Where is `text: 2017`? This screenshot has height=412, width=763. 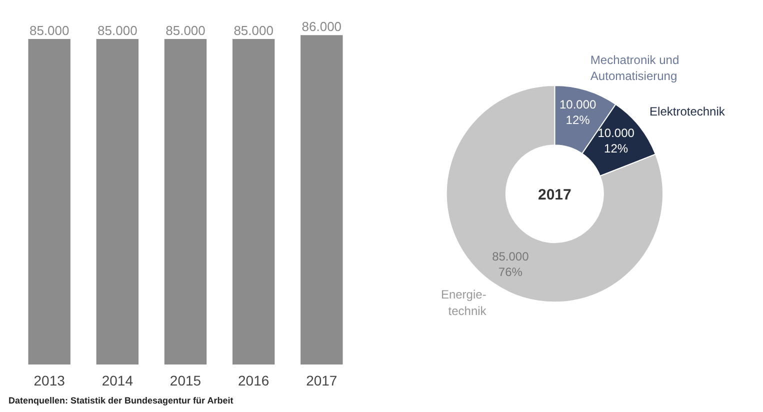
text: 2017 is located at coordinates (555, 195).